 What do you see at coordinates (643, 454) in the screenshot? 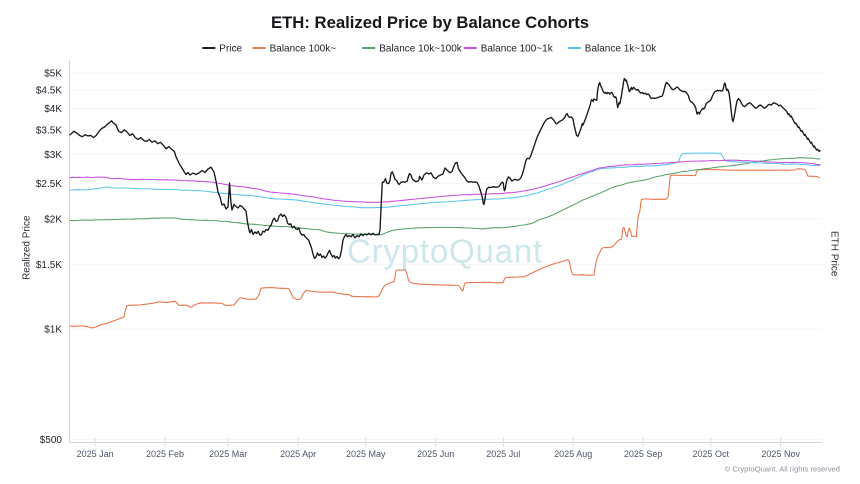
I see `svg-text: 2025 Sep` at bounding box center [643, 454].